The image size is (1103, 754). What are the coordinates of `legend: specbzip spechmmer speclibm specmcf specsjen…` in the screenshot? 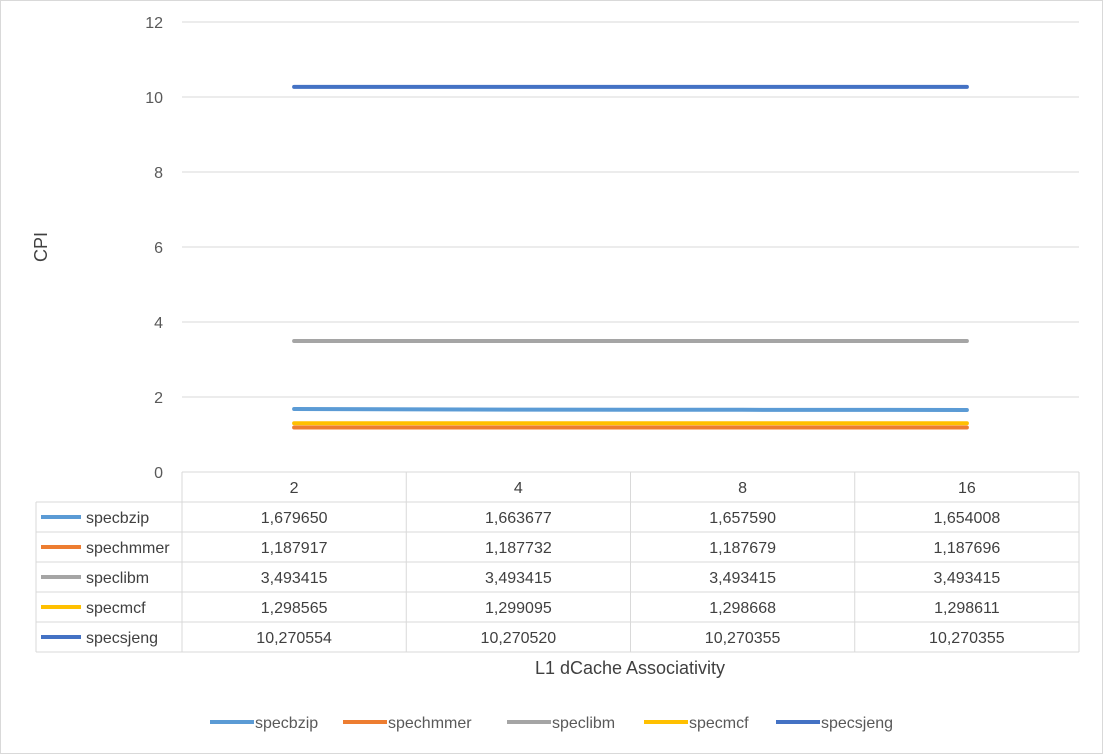 It's located at (551, 723).